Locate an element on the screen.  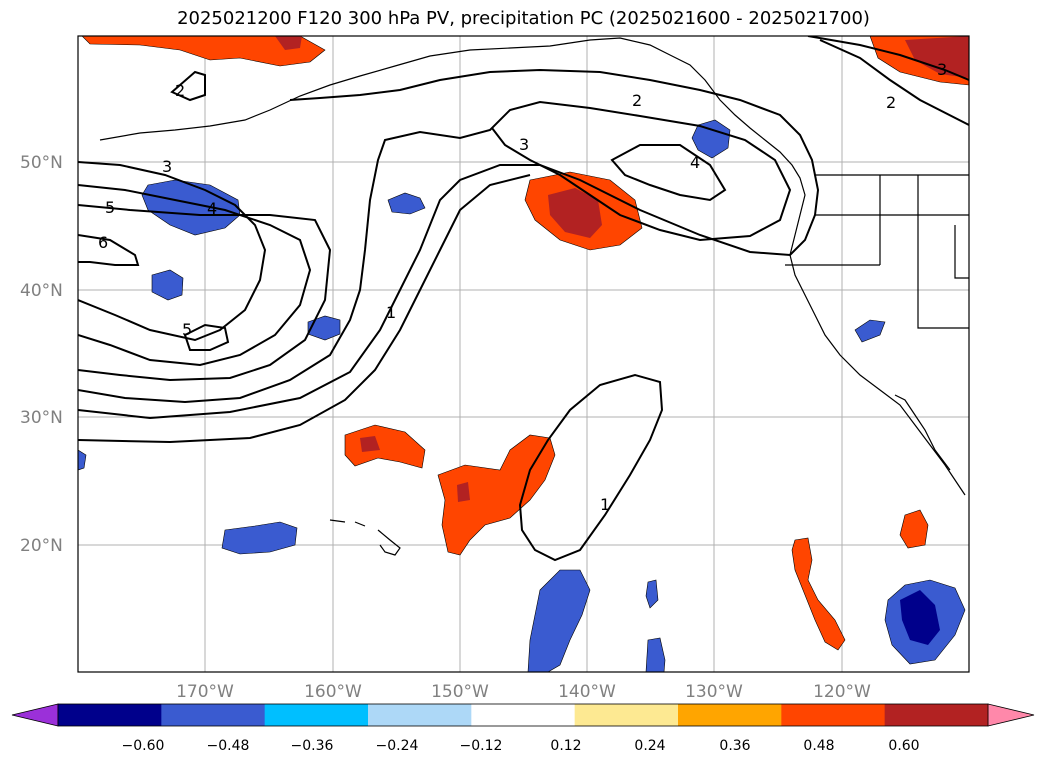
svg-text: 140°W is located at coordinates (587, 692).